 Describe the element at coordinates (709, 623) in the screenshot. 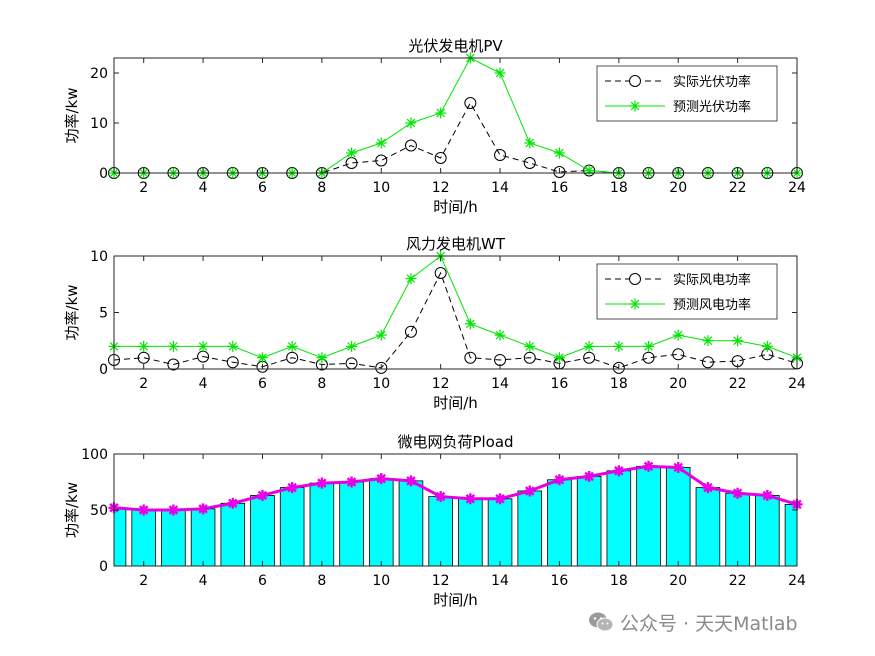

I see `watermark-text: 公众号 · 天天Matlab` at that location.